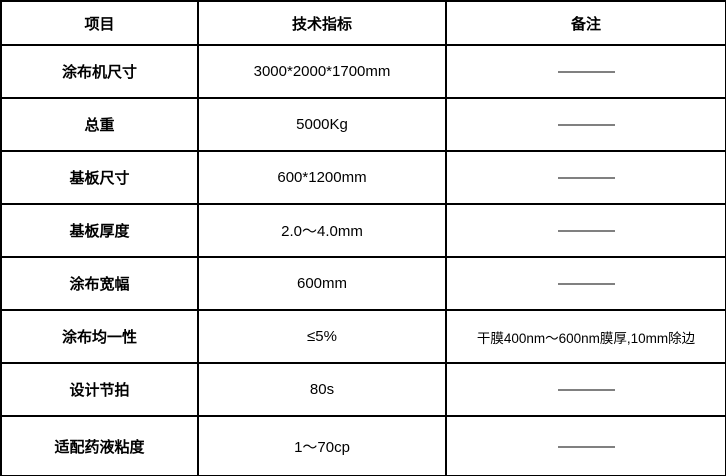  Describe the element at coordinates (585, 23) in the screenshot. I see `header-cell-remark: 备注` at that location.